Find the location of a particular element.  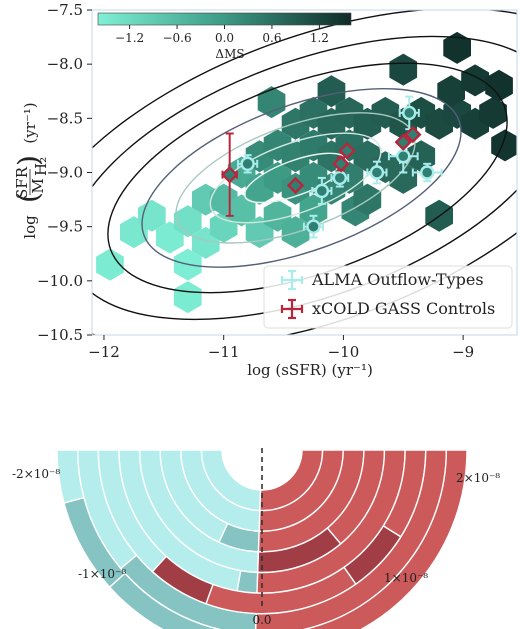

x-axis-ticks: −12 −11 −10 −9 is located at coordinates (281, 348).